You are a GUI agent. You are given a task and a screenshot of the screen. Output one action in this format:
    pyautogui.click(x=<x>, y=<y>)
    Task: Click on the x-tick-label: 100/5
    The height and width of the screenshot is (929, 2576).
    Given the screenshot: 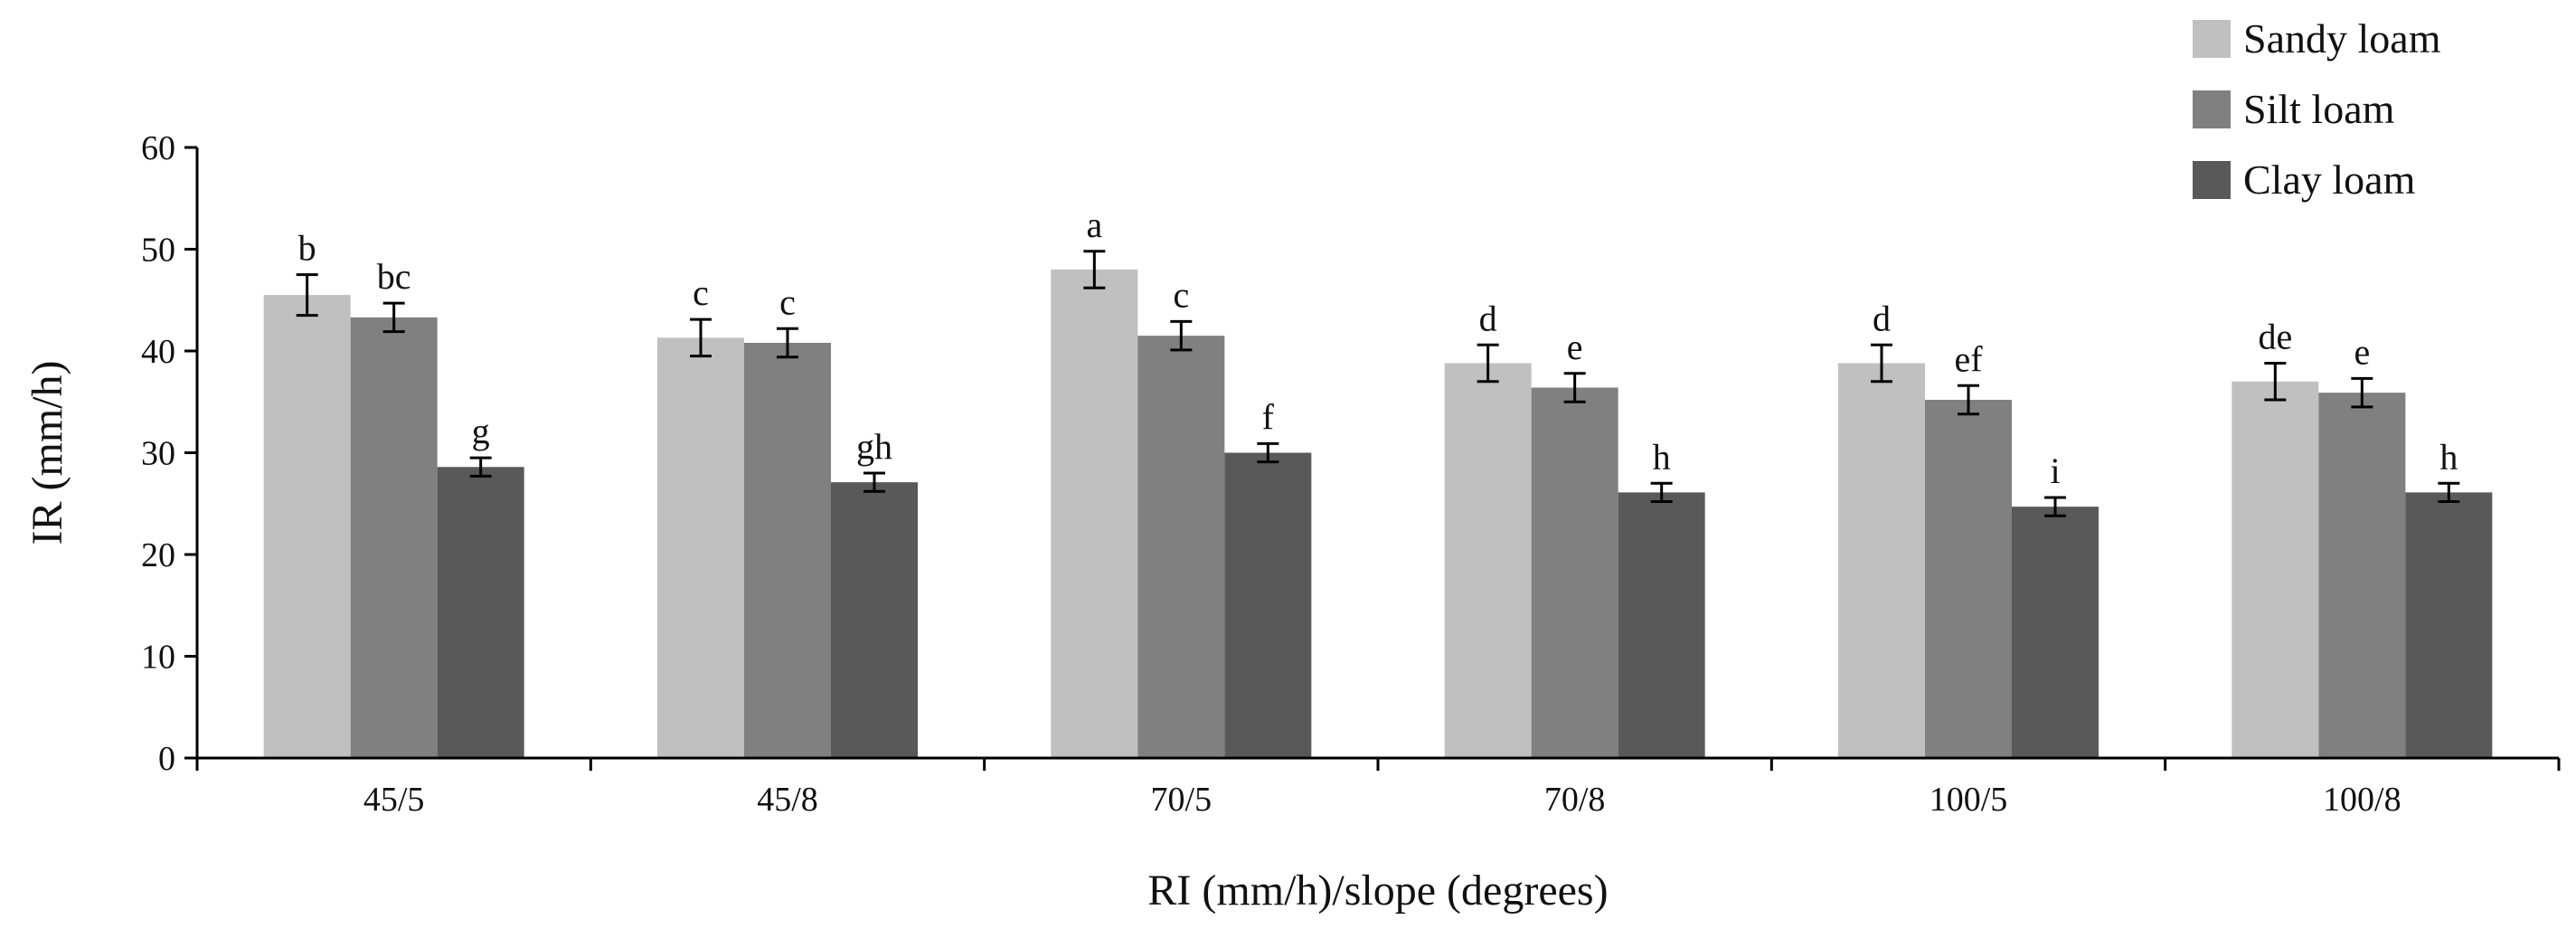 What is the action you would take?
    pyautogui.click(x=1969, y=800)
    